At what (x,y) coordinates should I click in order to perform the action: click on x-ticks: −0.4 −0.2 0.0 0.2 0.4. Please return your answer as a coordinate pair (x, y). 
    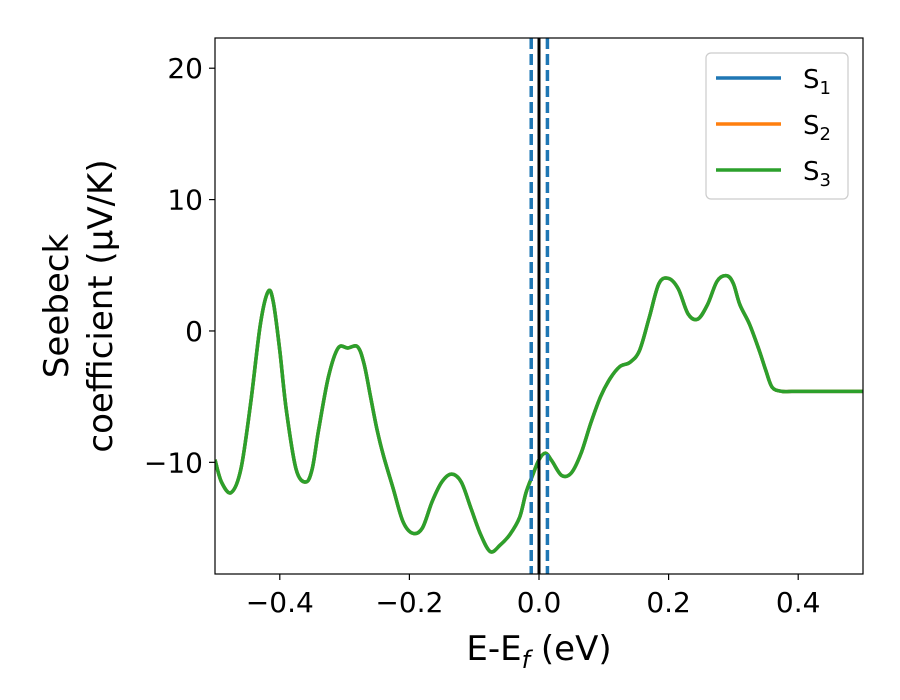
    Looking at the image, I should click on (533, 596).